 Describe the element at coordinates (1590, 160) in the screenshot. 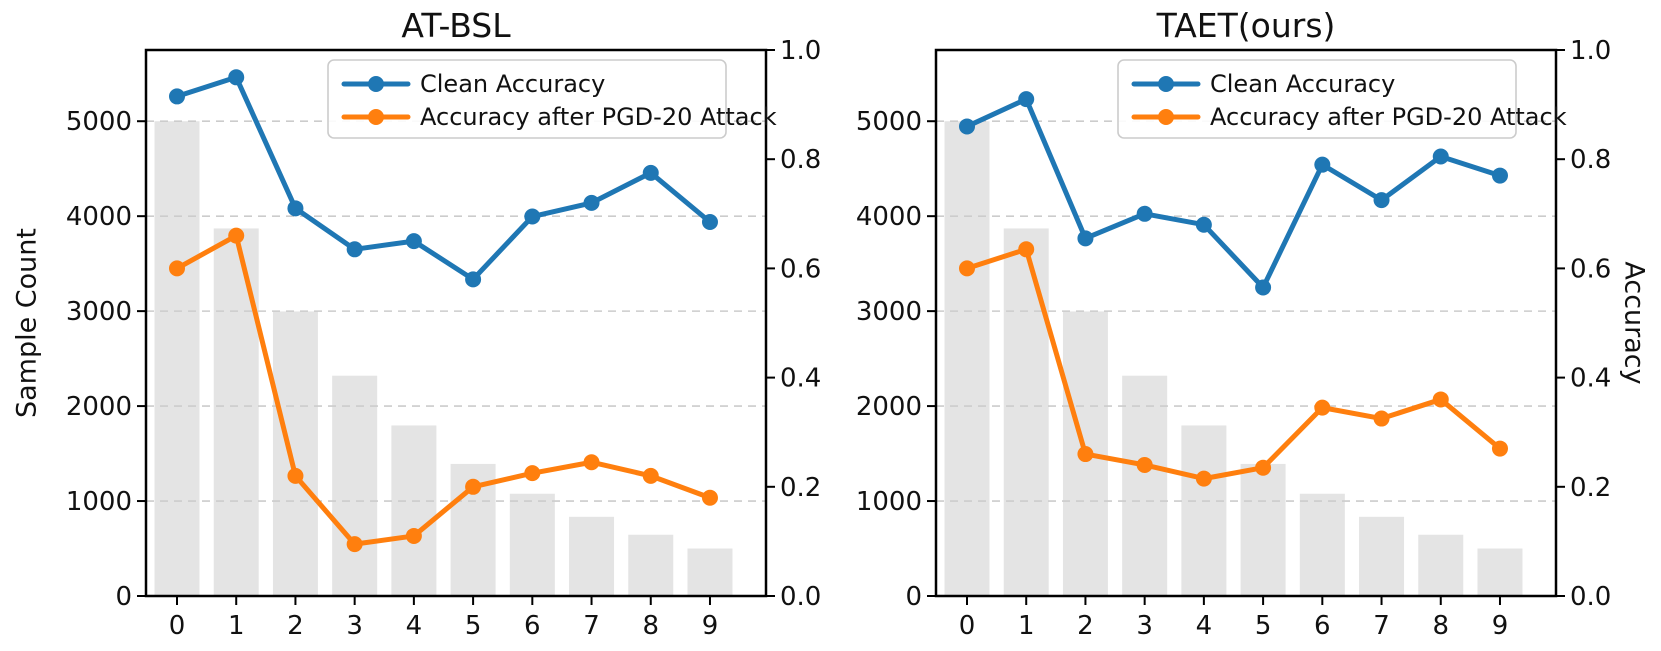

I see `right-tick-label: 0.8` at that location.